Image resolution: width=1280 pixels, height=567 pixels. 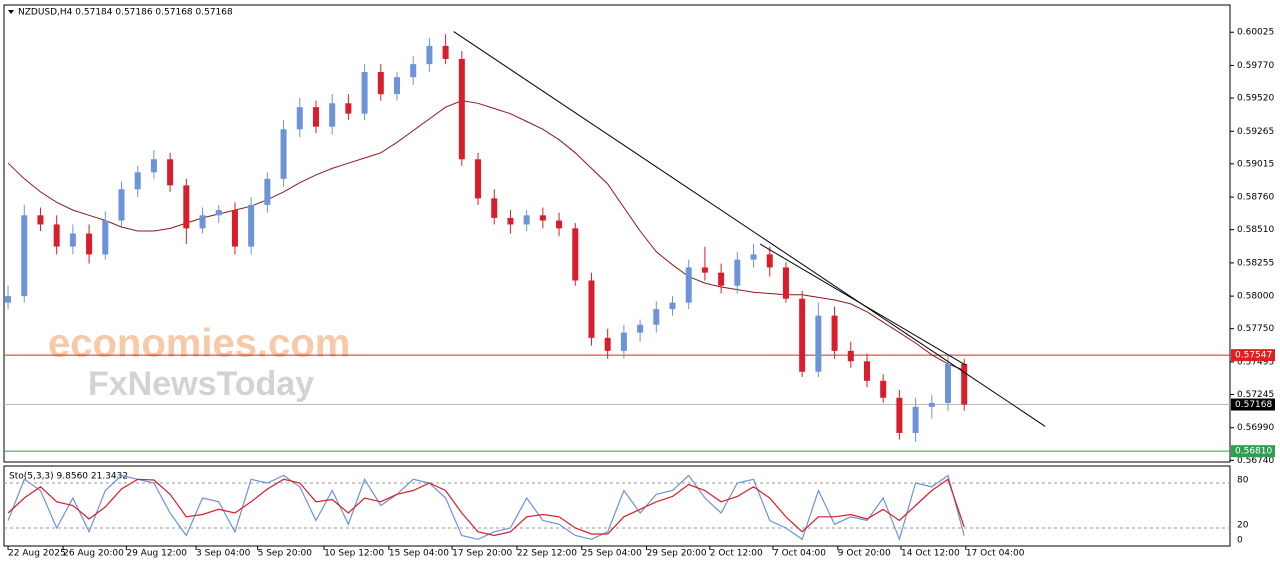 I want to click on watermark: FxNewsToday, so click(x=201, y=384).